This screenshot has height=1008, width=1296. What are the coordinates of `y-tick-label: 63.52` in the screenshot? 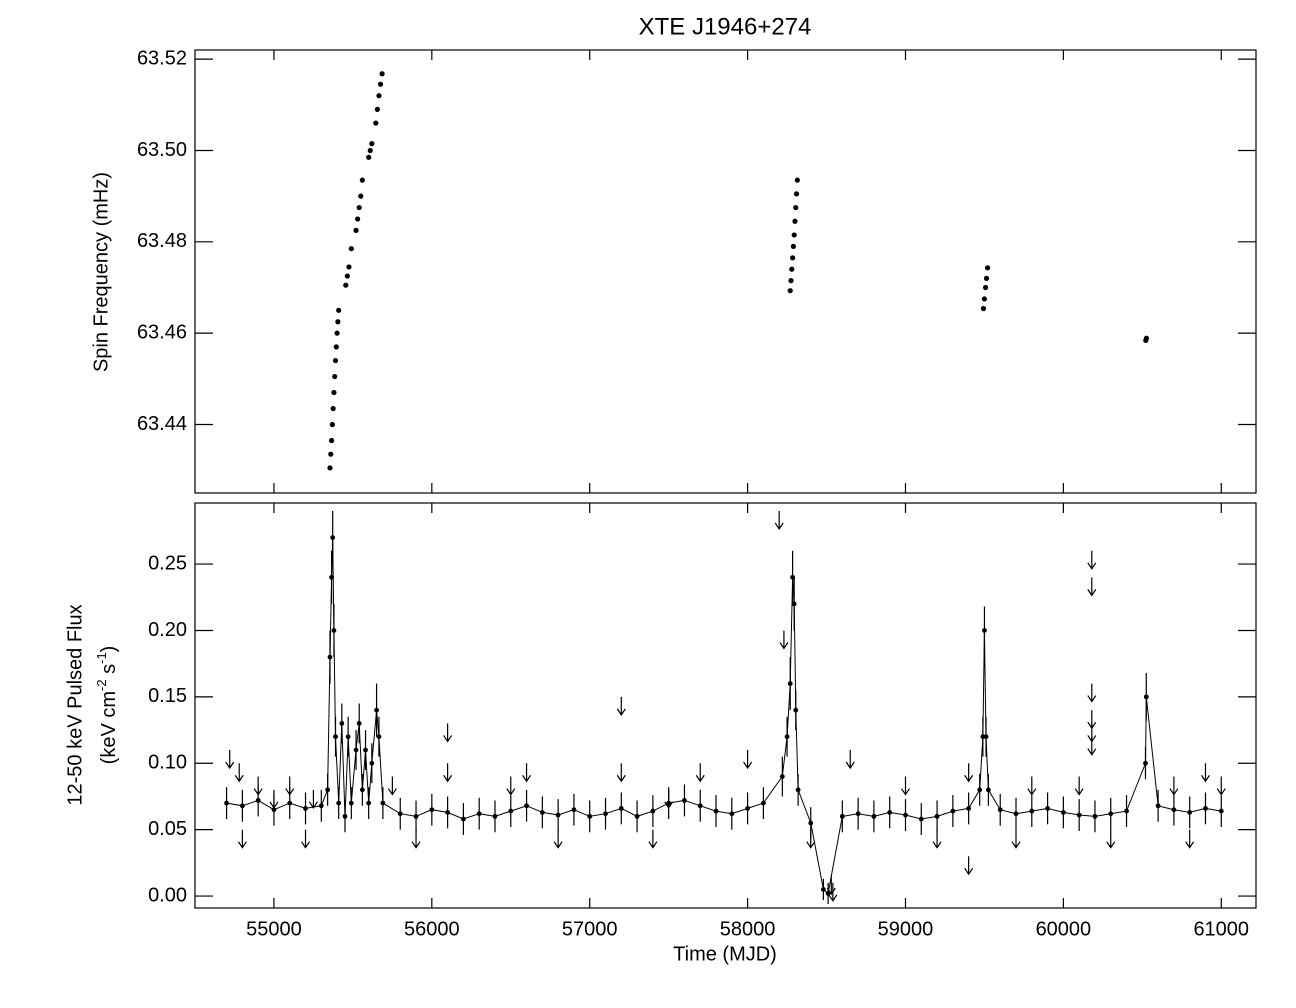 It's located at (162, 58).